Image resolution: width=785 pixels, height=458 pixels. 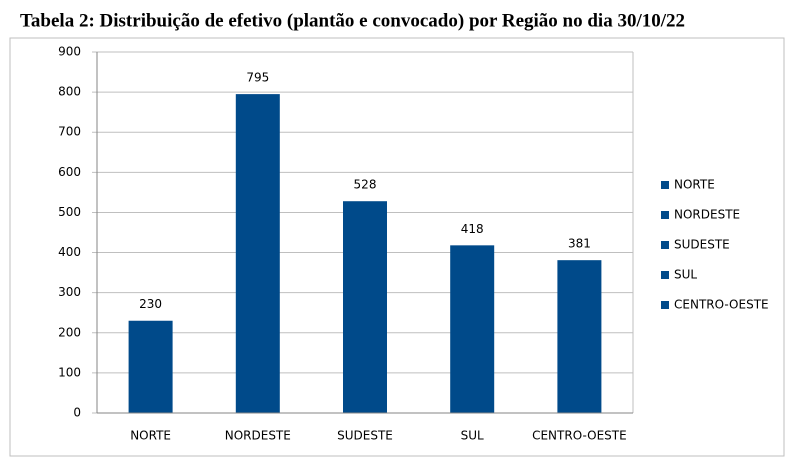 I want to click on data-label: 795, so click(x=257, y=78).